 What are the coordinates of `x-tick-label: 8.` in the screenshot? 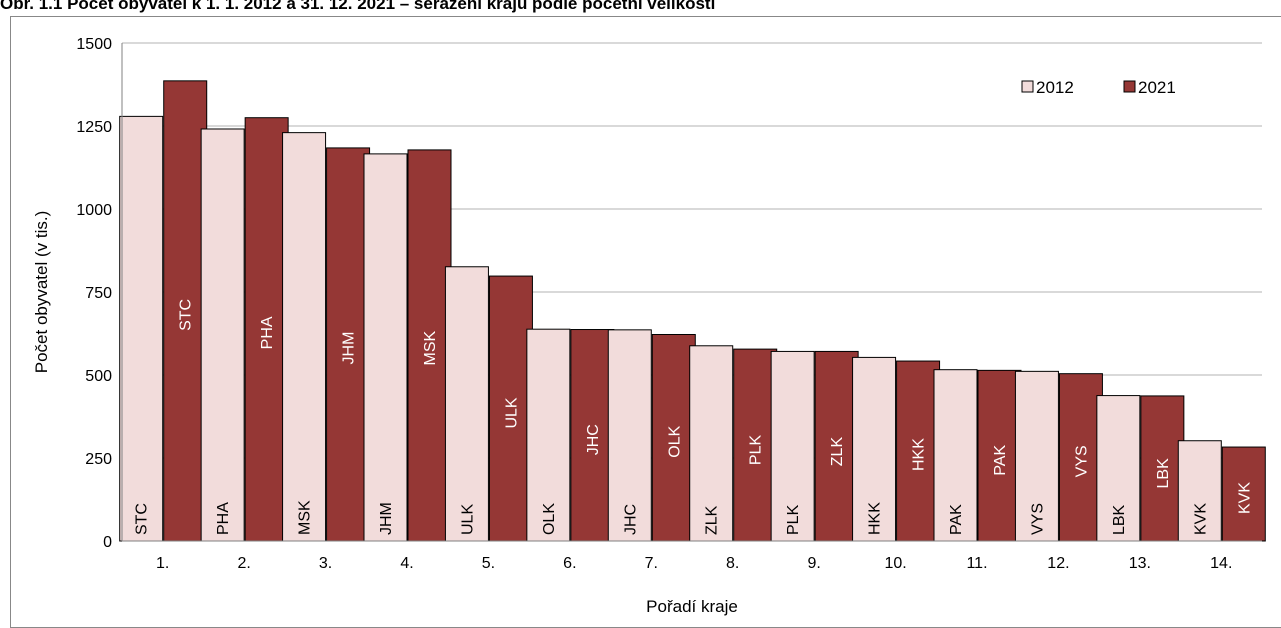 It's located at (732, 563).